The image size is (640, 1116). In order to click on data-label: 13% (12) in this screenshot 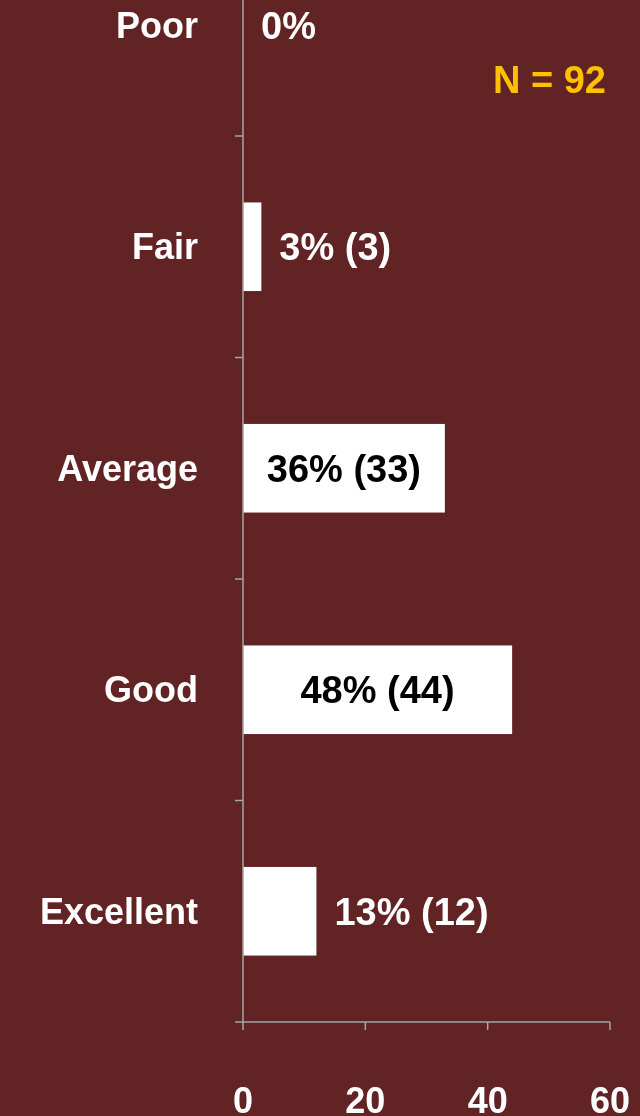, I will do `click(411, 911)`.